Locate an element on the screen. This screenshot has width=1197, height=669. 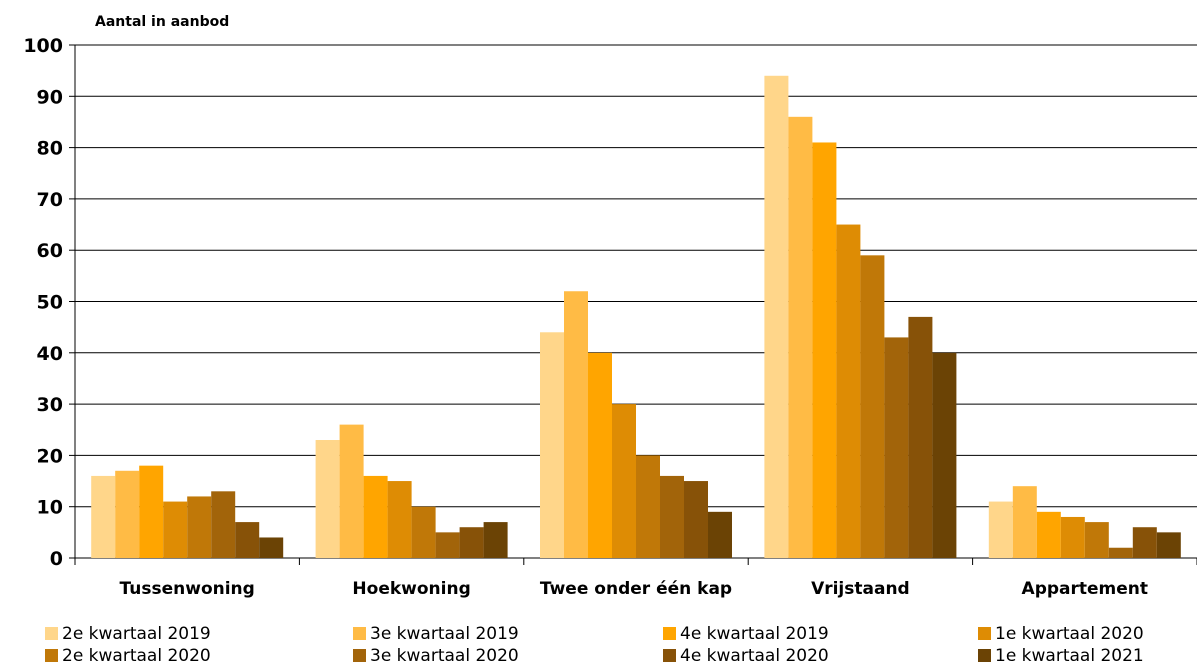
legend-item: 2e kwartaal 2020 is located at coordinates (128, 656).